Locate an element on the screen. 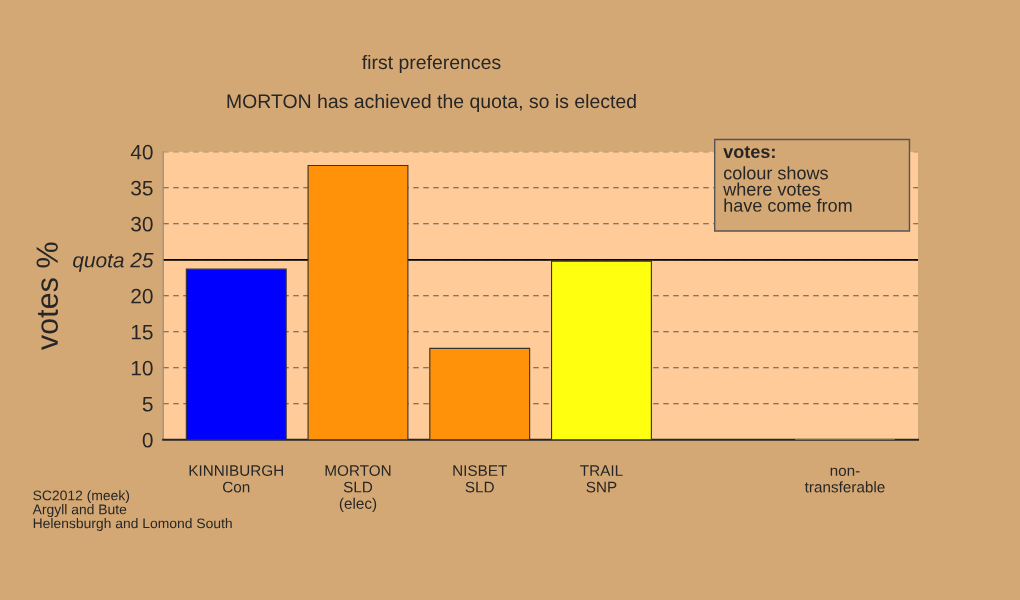 The image size is (1020, 600). y-tick-label: 10 is located at coordinates (142, 368).